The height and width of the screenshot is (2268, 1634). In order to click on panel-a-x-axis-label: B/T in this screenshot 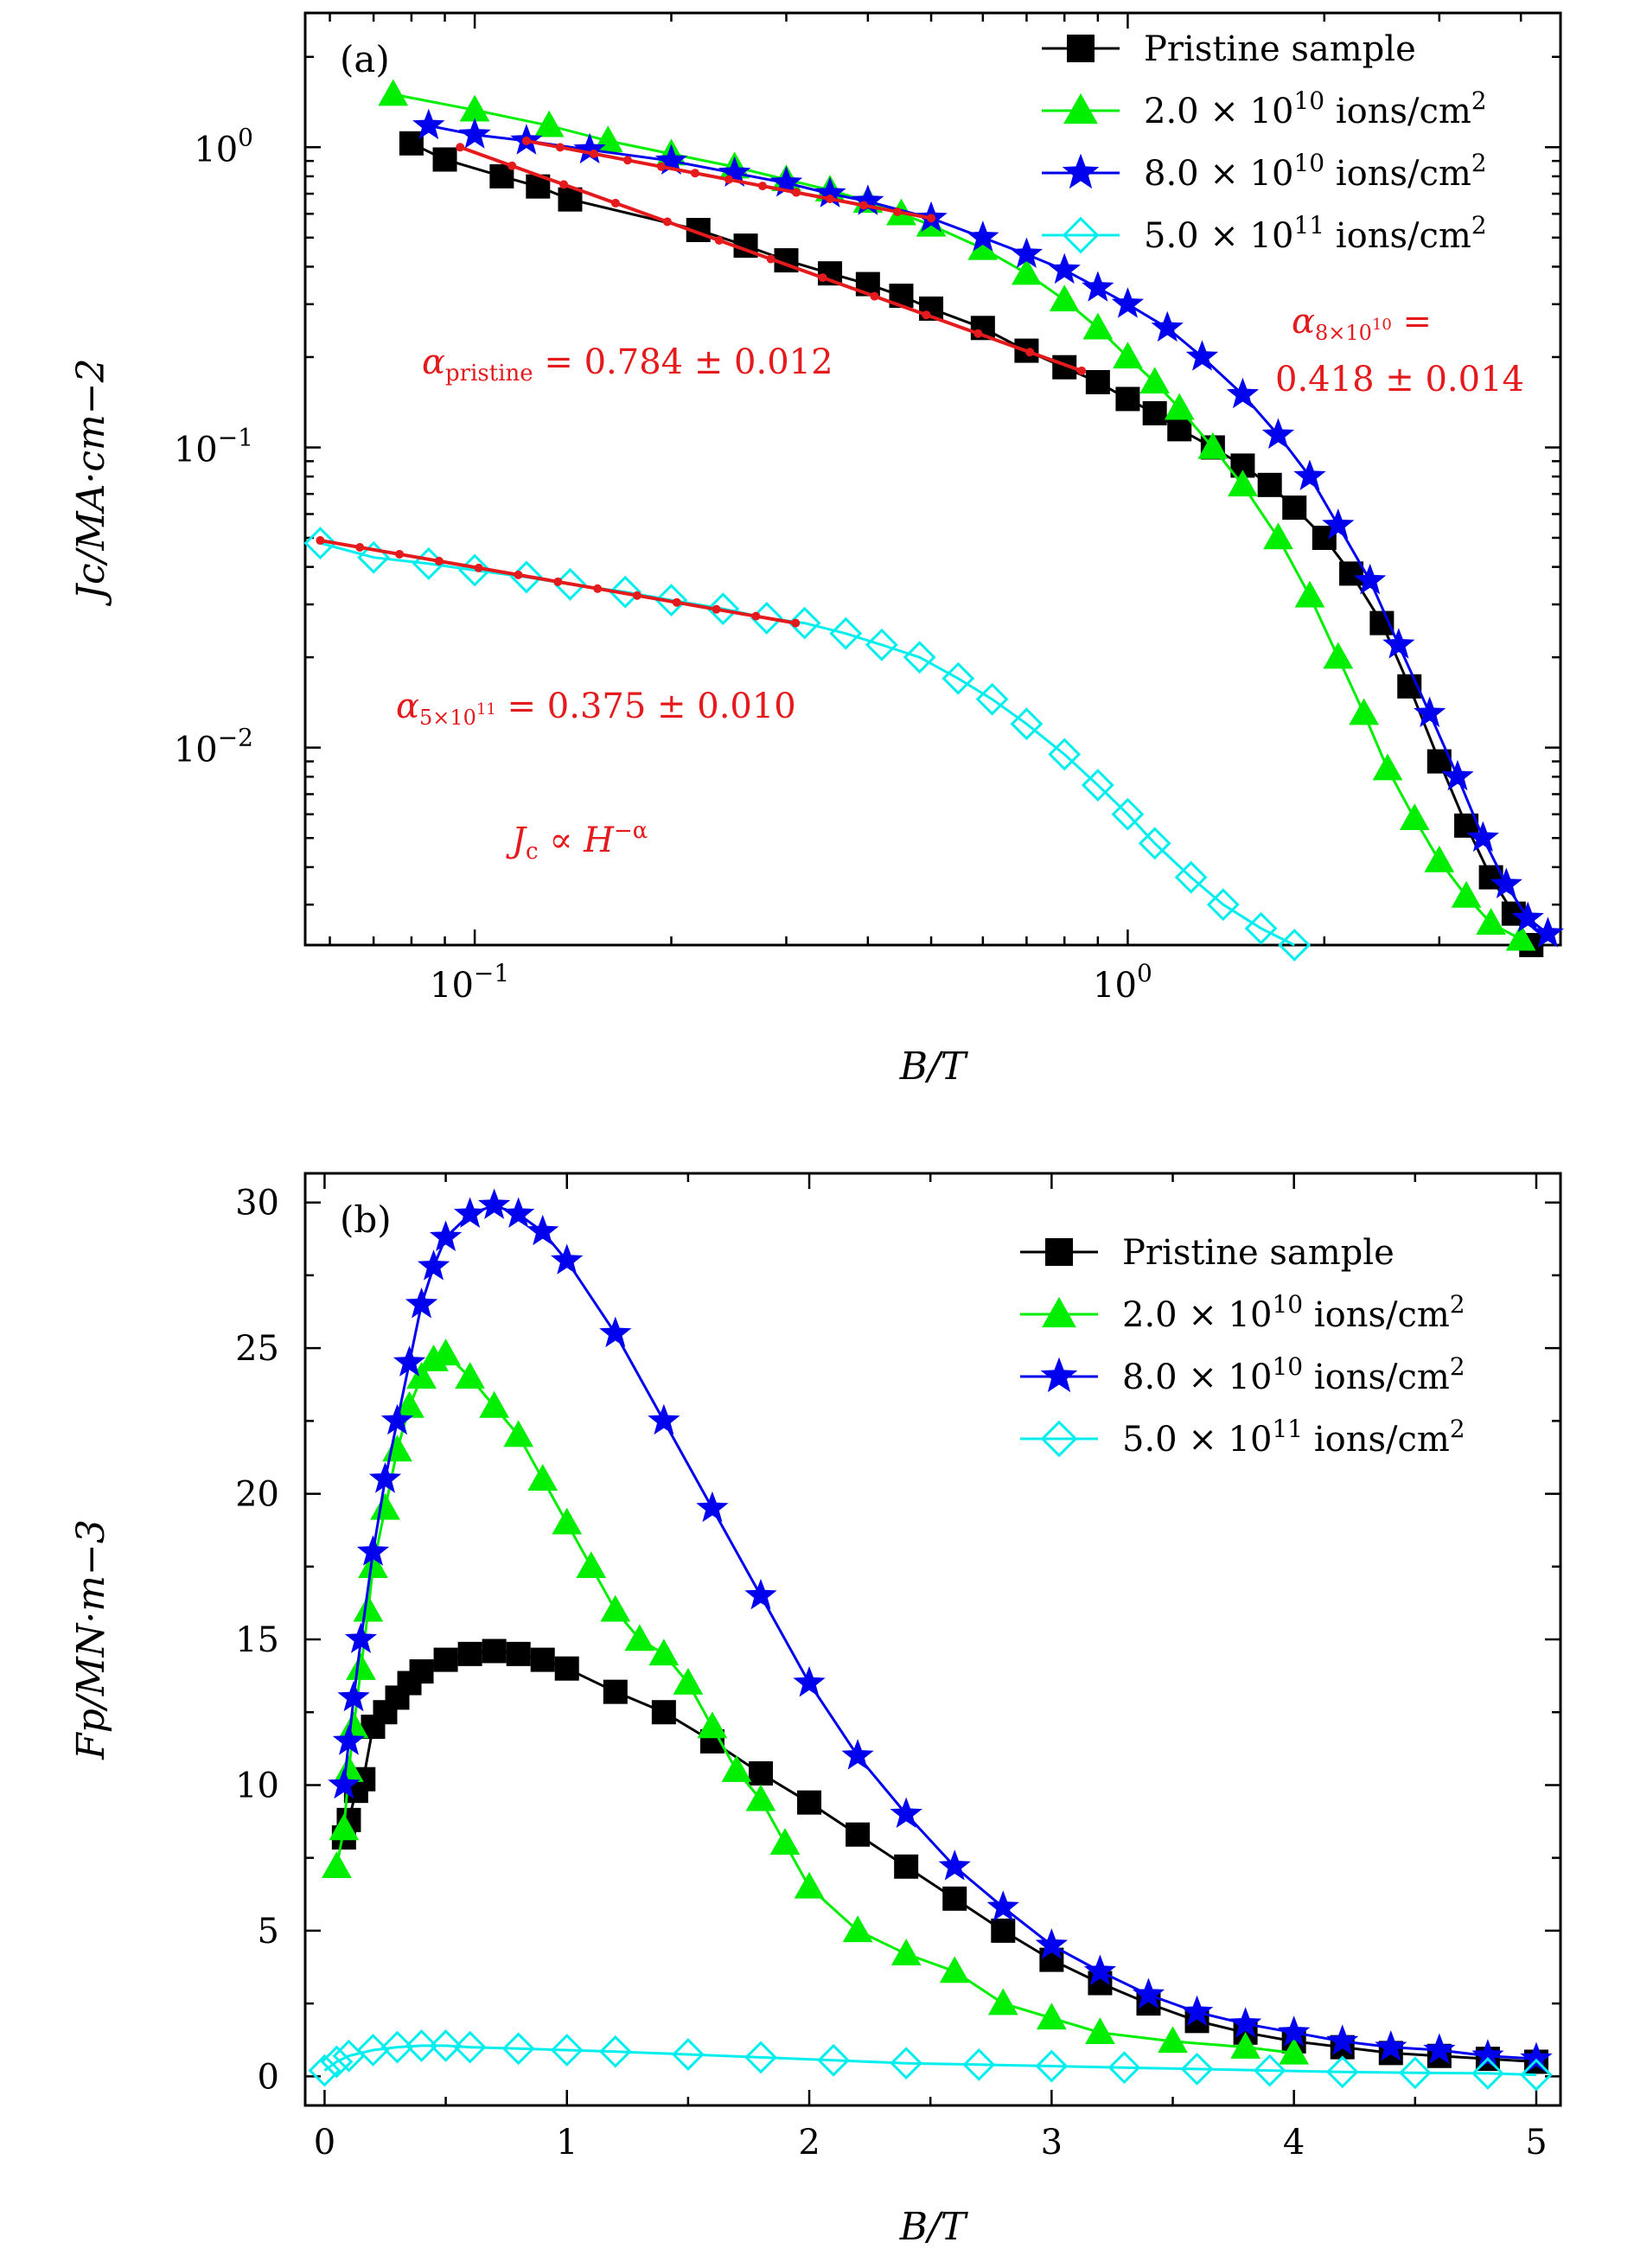, I will do `click(934, 1067)`.